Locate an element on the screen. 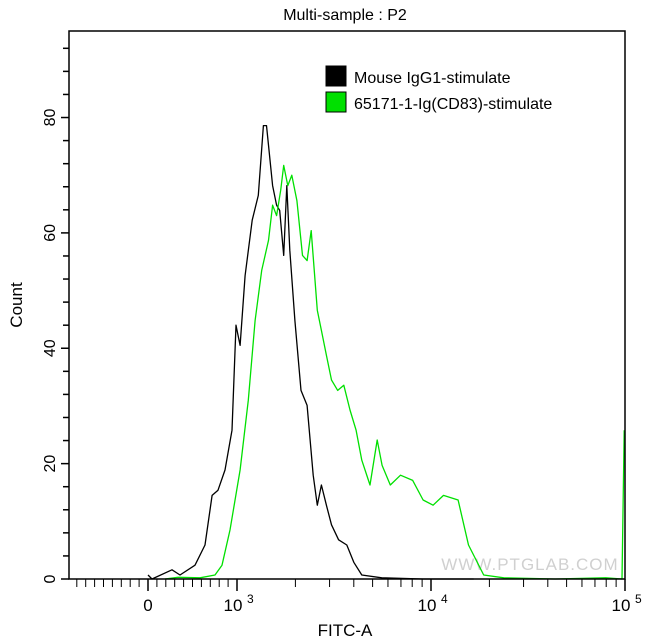 This screenshot has height=644, width=650. y-tick-label: 40 is located at coordinates (50, 348).